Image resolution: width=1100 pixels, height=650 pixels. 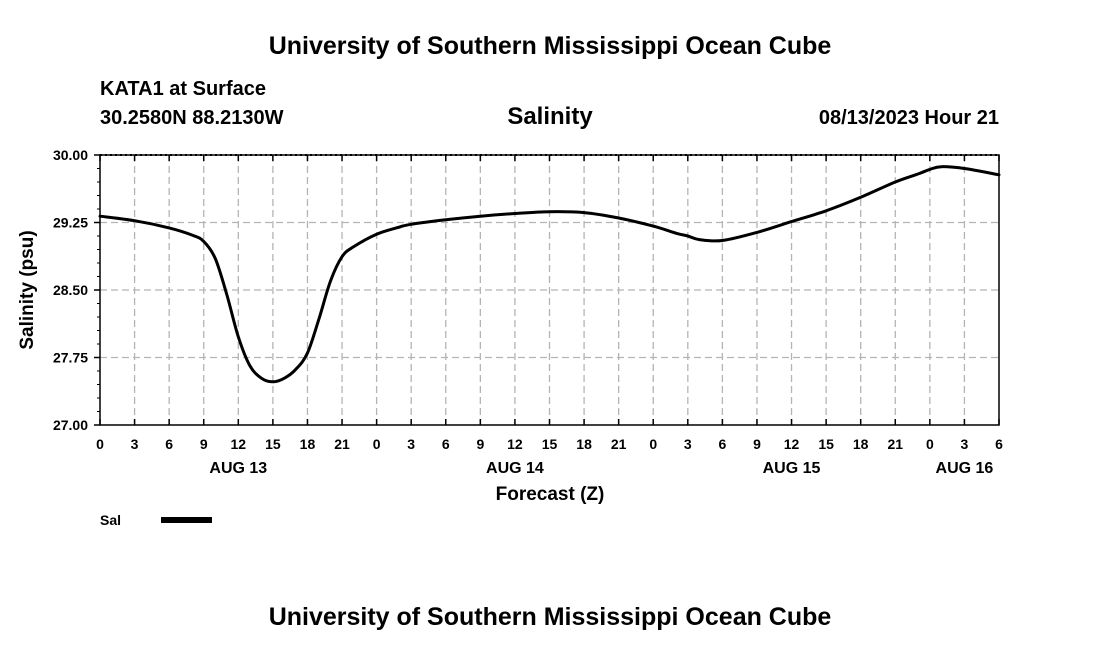 What do you see at coordinates (515, 468) in the screenshot?
I see `x-day-label: AUG 14` at bounding box center [515, 468].